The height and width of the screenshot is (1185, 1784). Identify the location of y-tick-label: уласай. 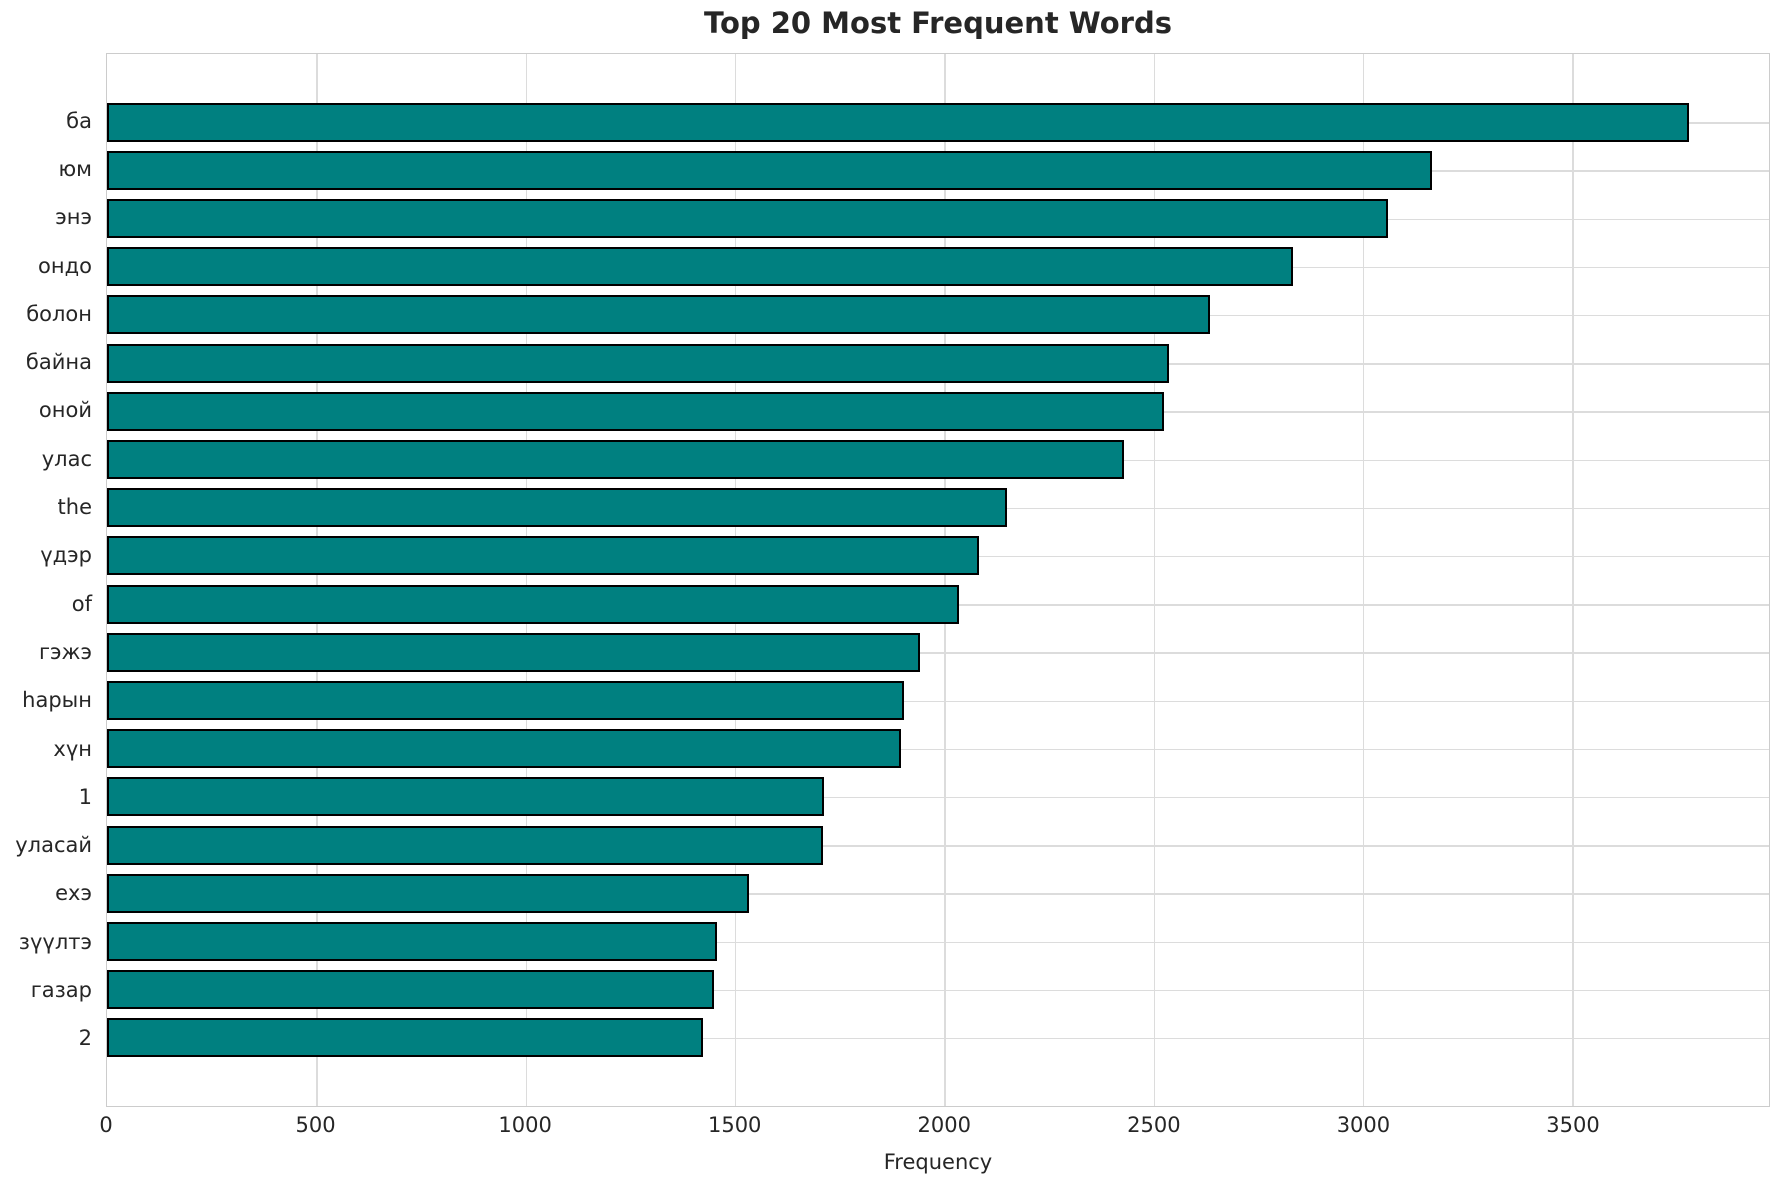
(53, 845).